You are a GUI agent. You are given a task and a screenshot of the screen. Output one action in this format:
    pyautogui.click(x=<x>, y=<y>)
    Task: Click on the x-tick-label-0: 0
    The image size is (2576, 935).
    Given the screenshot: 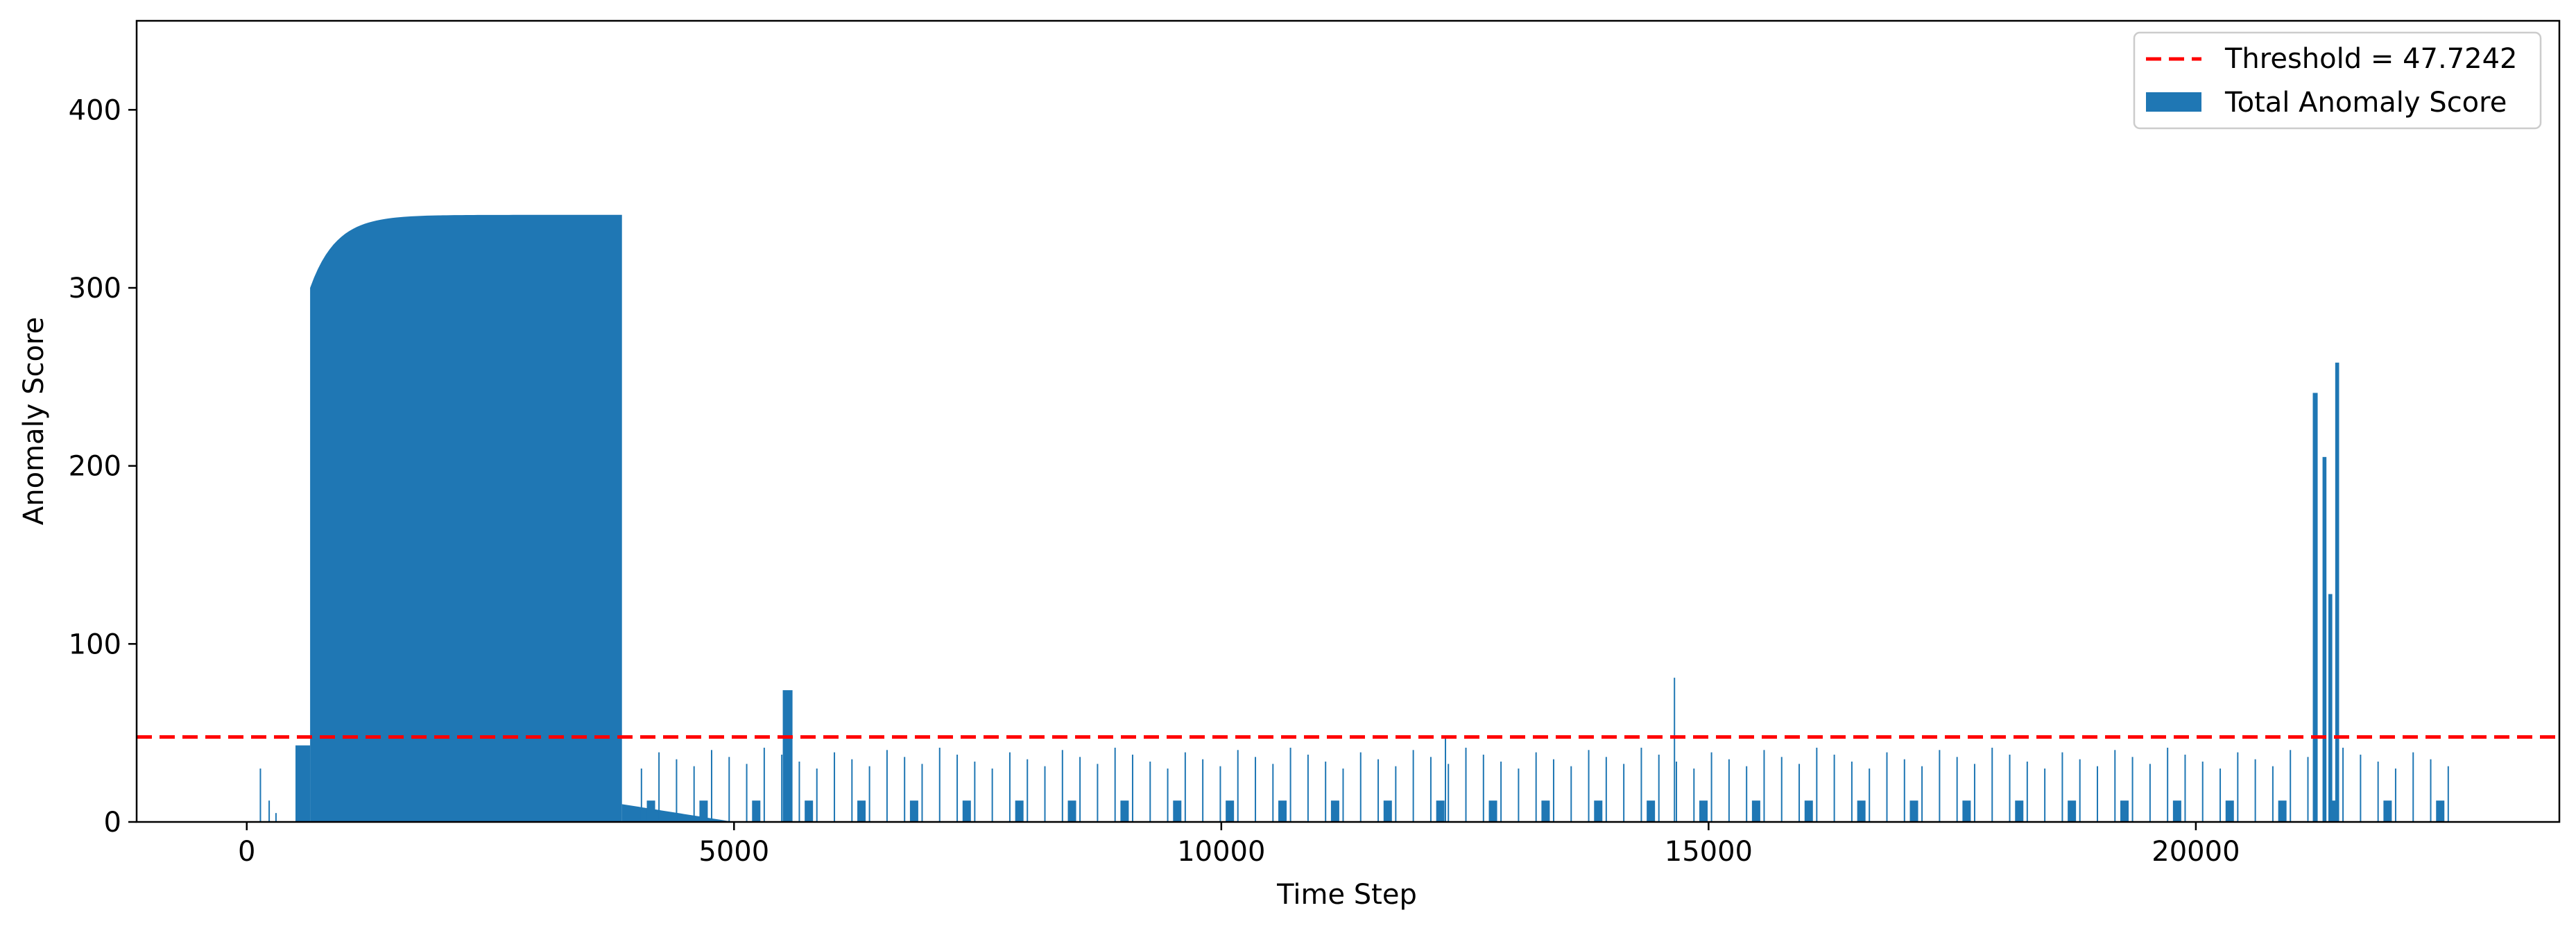 What is the action you would take?
    pyautogui.click(x=246, y=852)
    